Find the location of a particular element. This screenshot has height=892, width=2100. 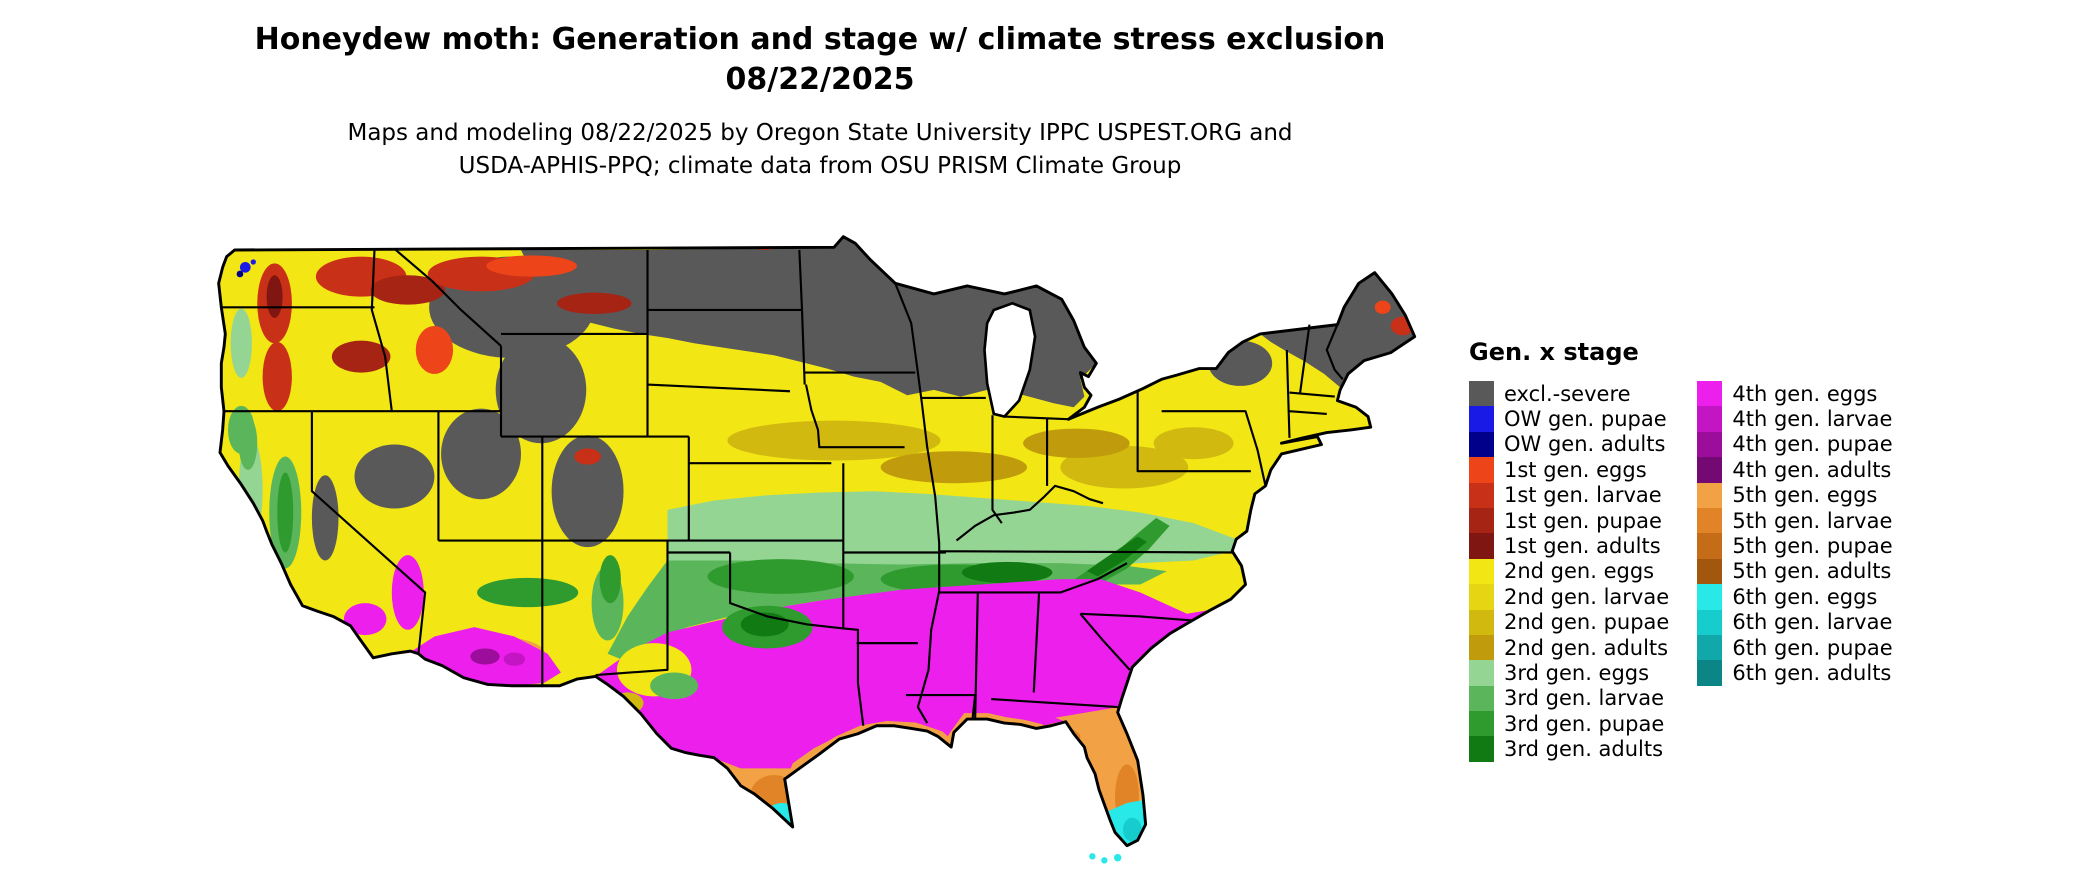

legend-label: 1st gen. pupae is located at coordinates (1583, 520).